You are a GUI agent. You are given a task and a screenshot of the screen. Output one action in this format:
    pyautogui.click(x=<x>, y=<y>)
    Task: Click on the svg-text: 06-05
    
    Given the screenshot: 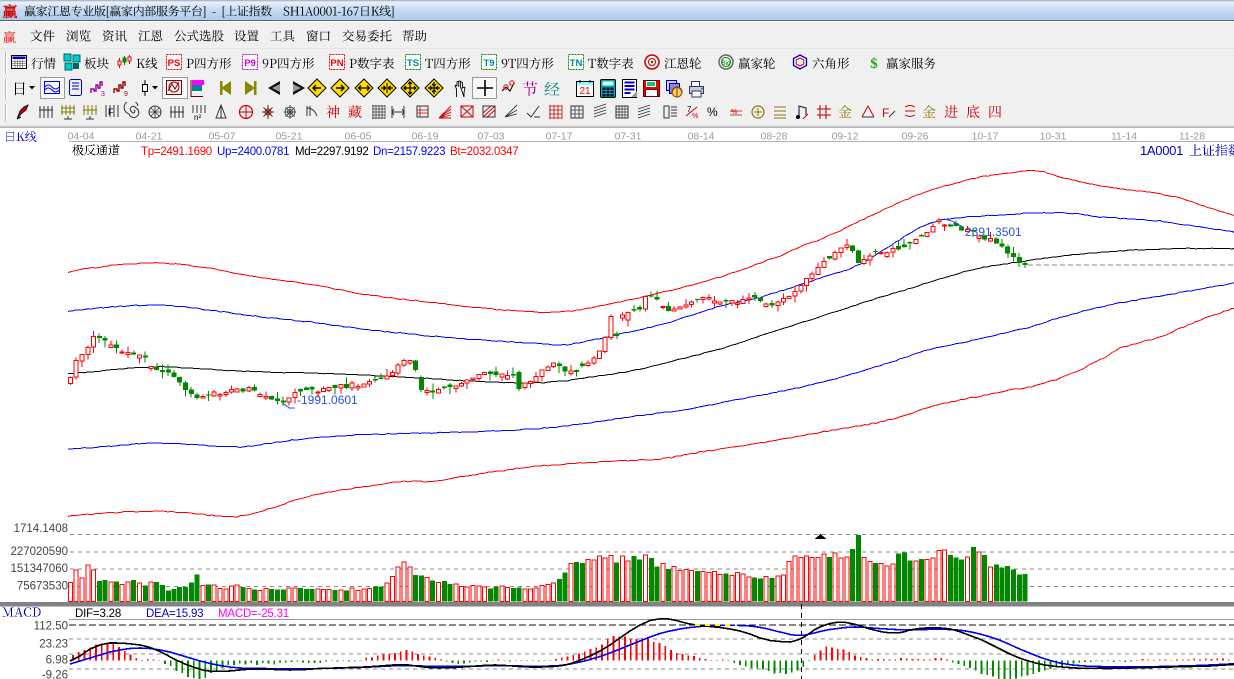 What is the action you would take?
    pyautogui.click(x=358, y=137)
    